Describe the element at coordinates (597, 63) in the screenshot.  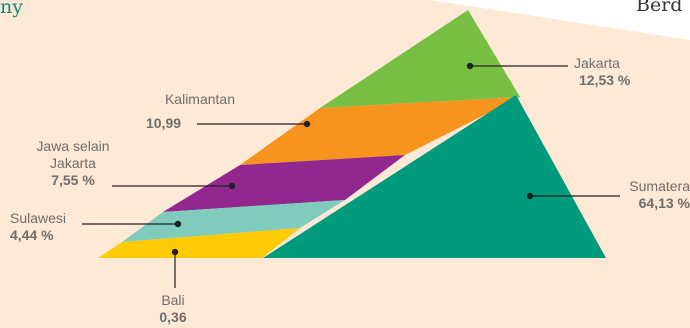
I see `label-jakarta-name: Jakarta` at that location.